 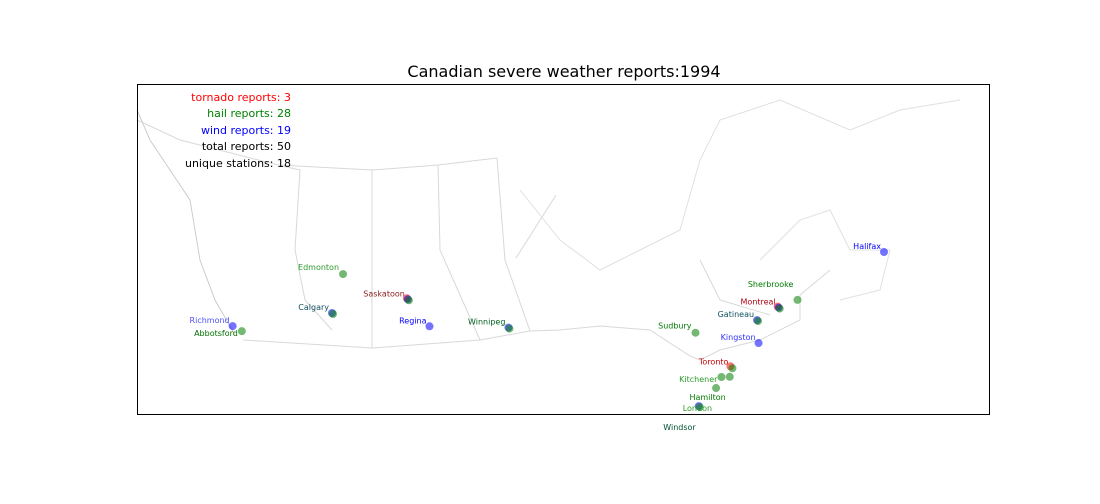 What do you see at coordinates (246, 146) in the screenshot?
I see `legend-total: total reports: 50` at bounding box center [246, 146].